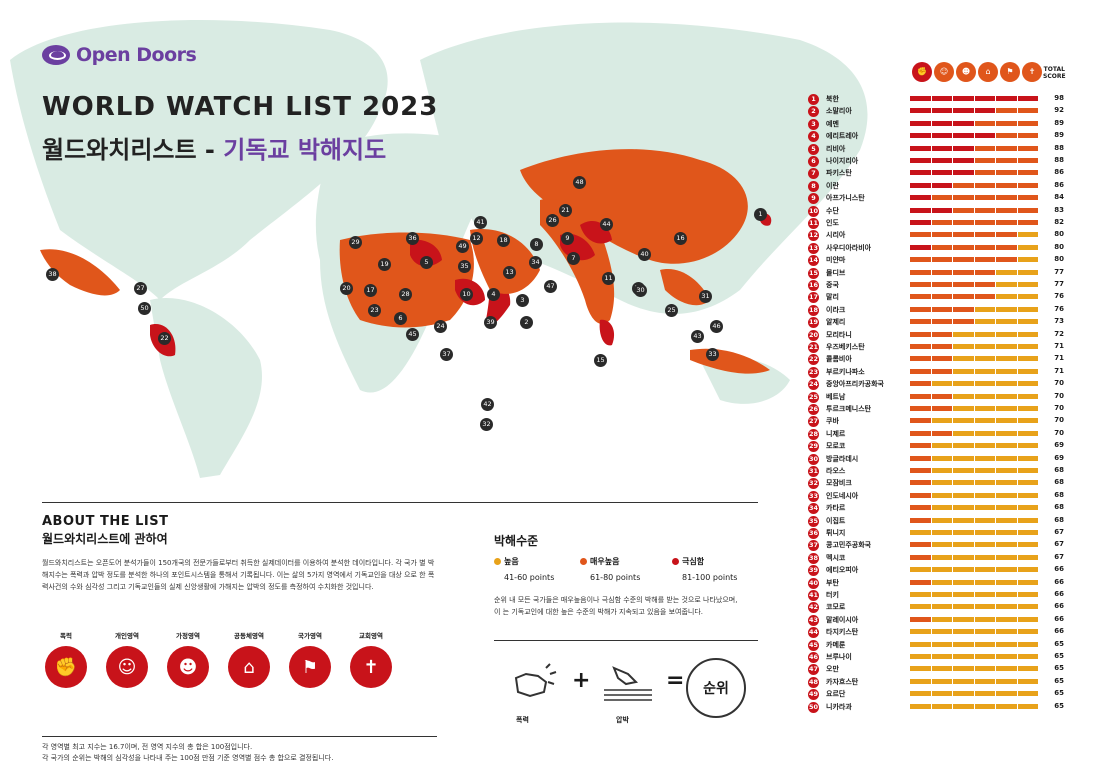 The image size is (1100, 778). Describe the element at coordinates (712, 354) in the screenshot. I see `map-pin: 33` at that location.